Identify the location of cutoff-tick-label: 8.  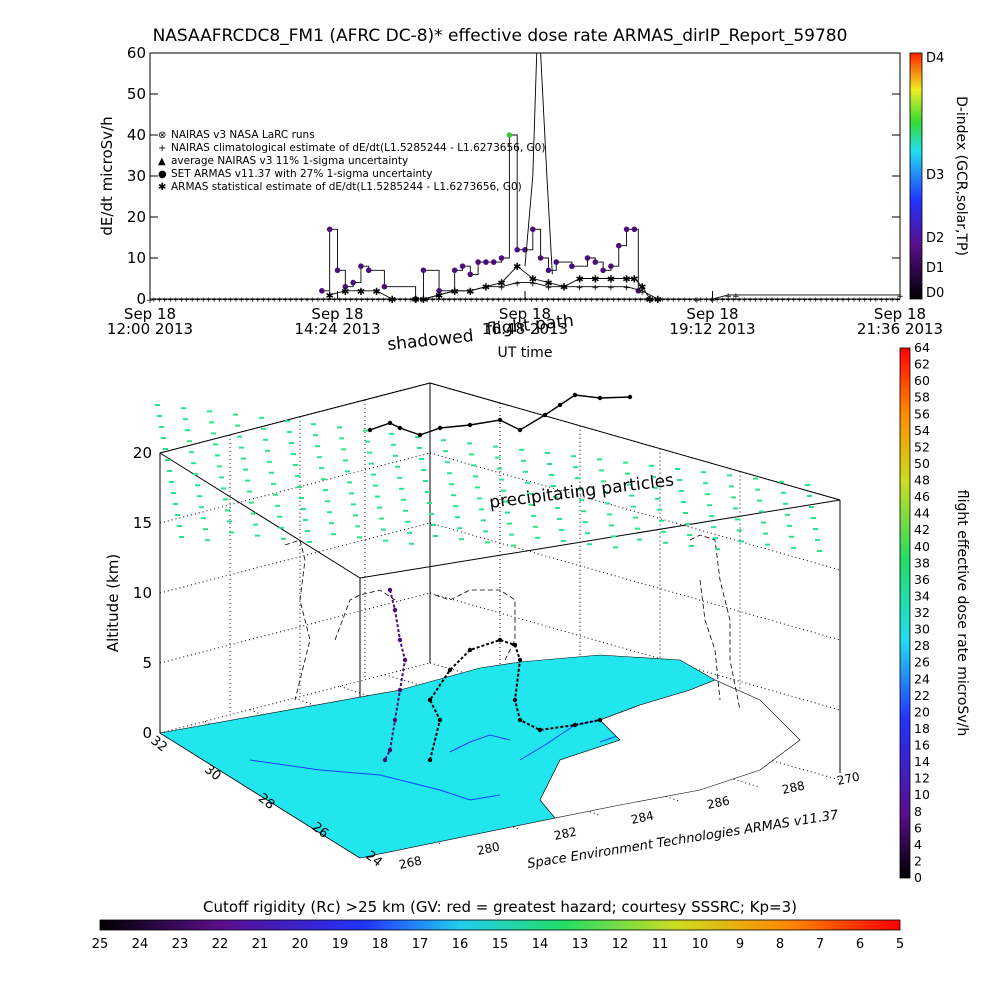
(780, 944).